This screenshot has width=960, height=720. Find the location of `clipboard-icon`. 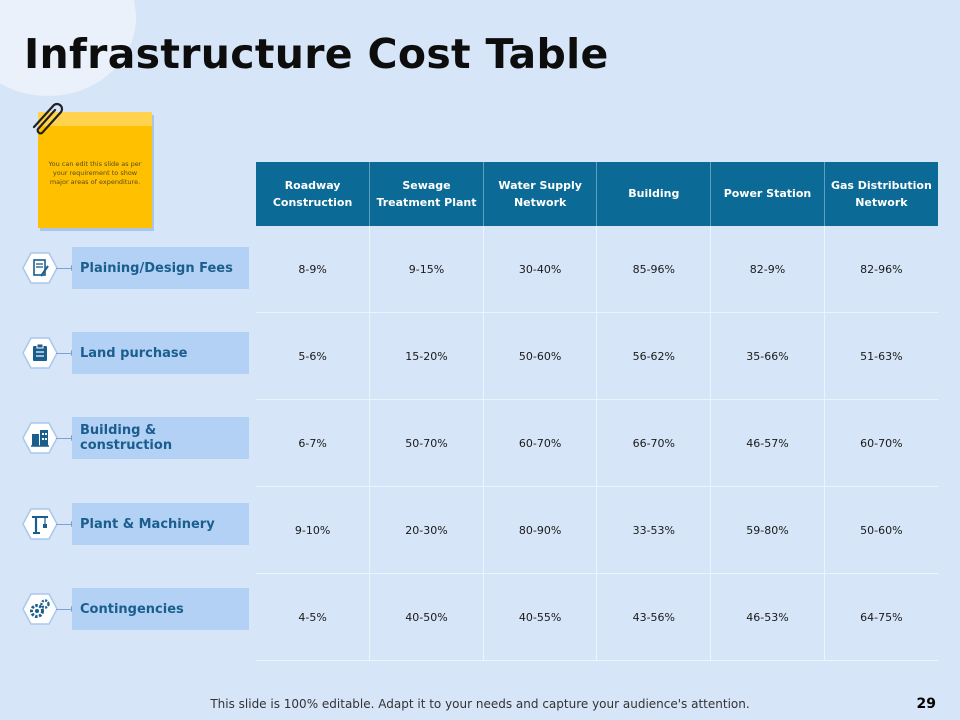

clipboard-icon is located at coordinates (40, 353).